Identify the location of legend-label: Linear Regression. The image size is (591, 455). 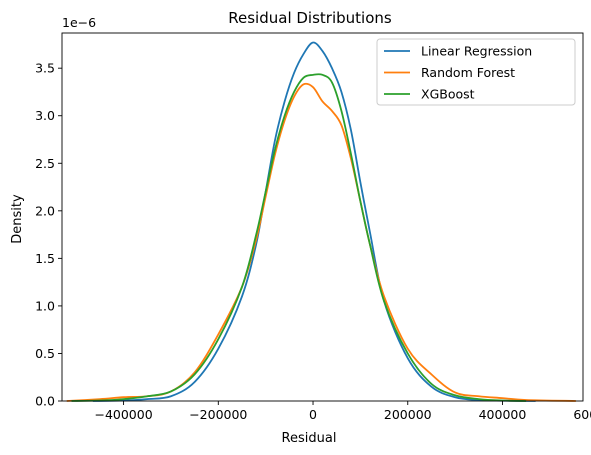
(476, 51).